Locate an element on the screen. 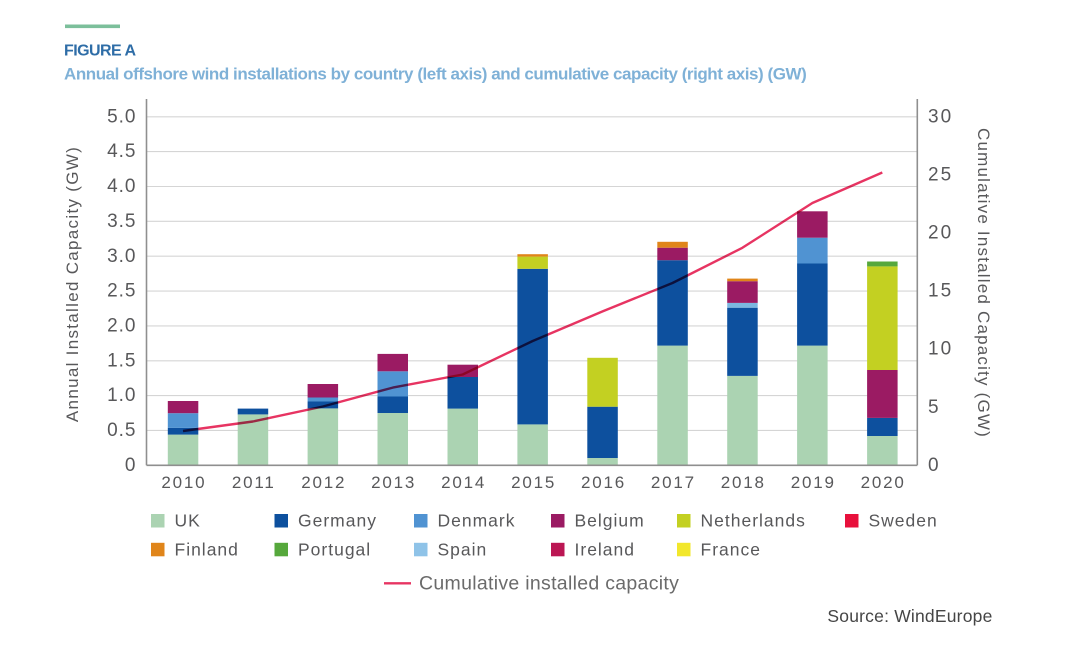 The height and width of the screenshot is (660, 1080). svg-text: Sweden is located at coordinates (903, 521).